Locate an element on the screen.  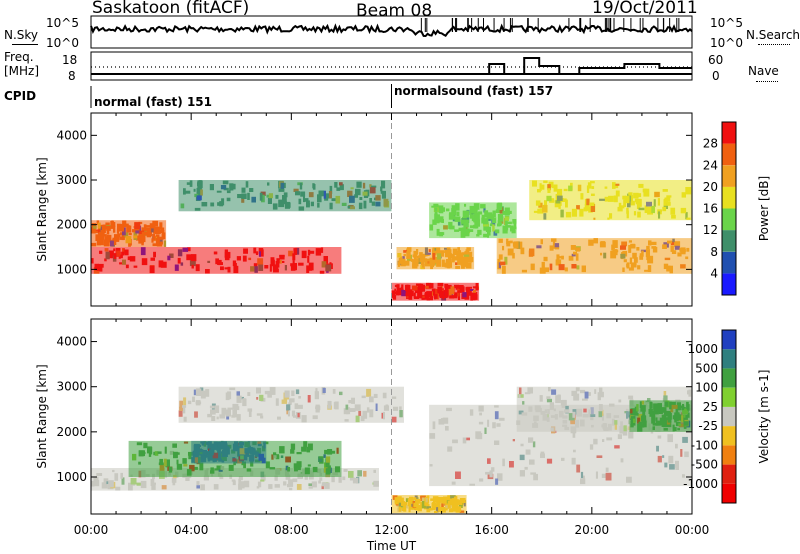
cpid-mode-1: normal (fast) 151 is located at coordinates (153, 102).